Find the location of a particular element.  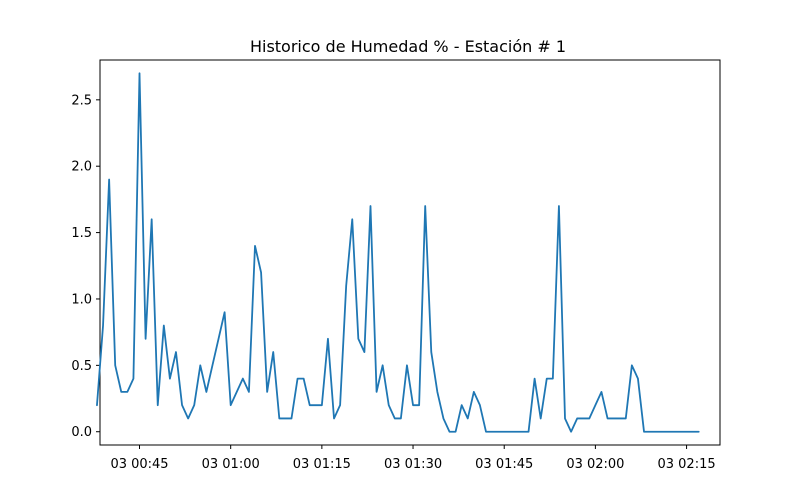

y-tick-label: 0.0 is located at coordinates (81, 432).